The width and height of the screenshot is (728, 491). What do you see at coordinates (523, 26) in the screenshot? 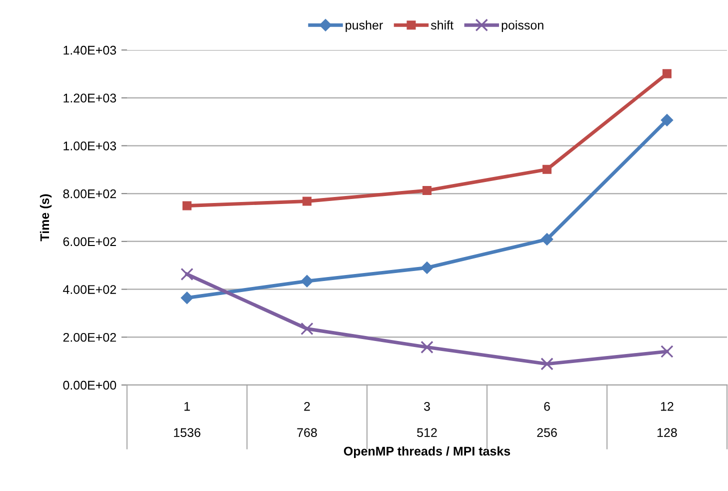
I see `legend-label: poisson` at bounding box center [523, 26].